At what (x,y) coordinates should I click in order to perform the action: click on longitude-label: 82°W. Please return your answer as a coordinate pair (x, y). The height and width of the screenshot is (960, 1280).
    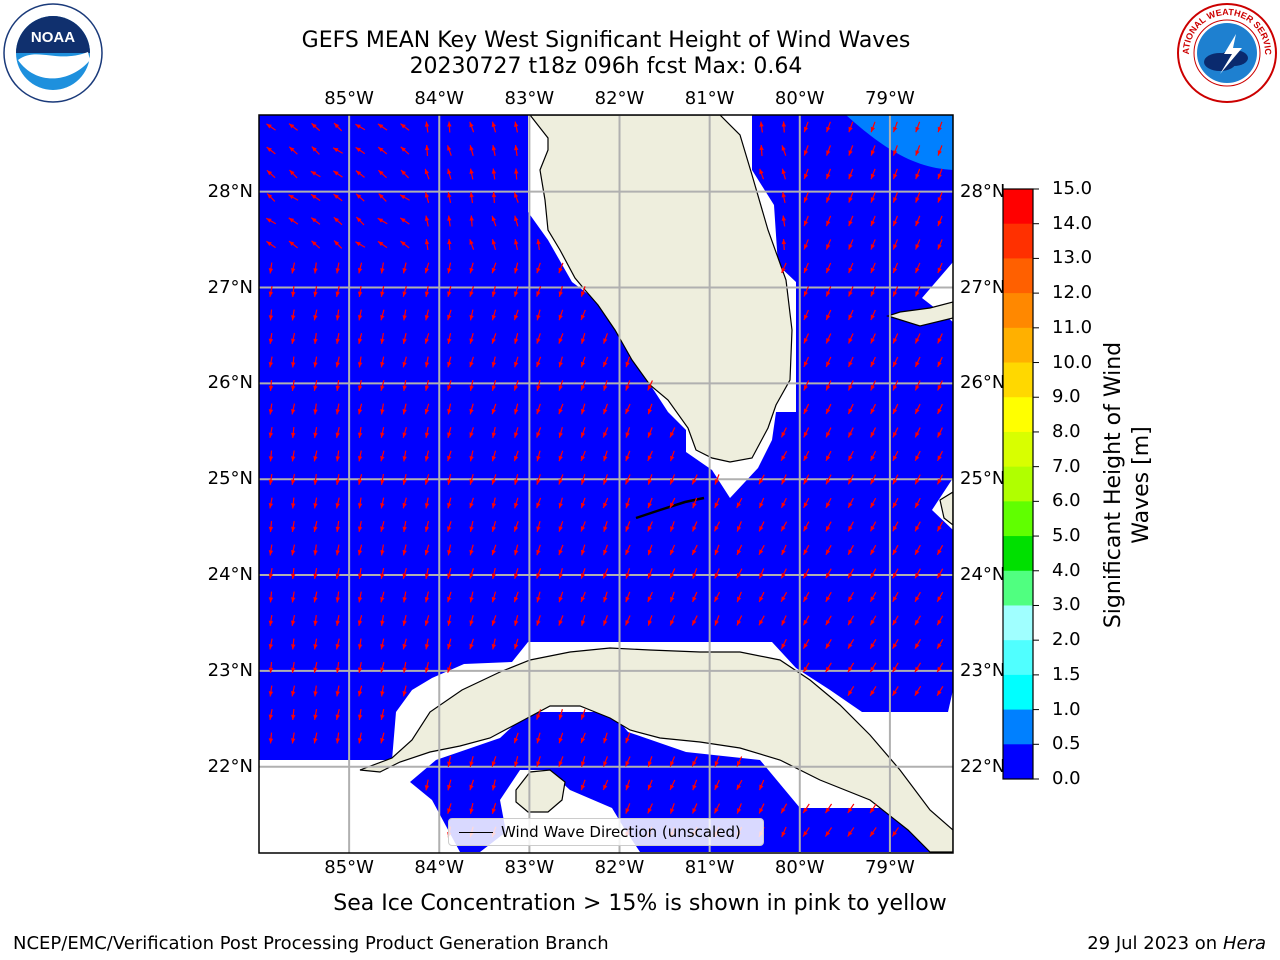
    Looking at the image, I should click on (619, 98).